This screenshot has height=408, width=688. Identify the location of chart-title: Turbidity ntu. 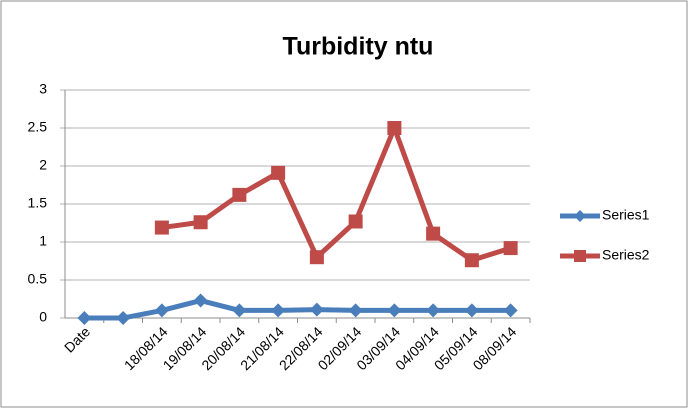
(358, 47).